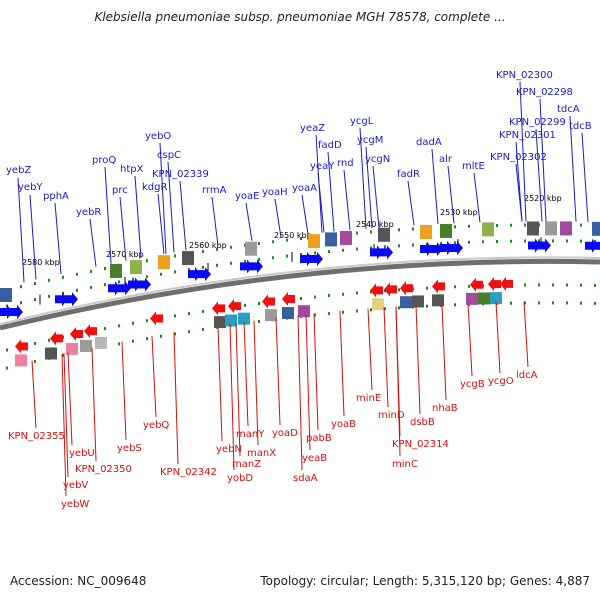  Describe the element at coordinates (250, 434) in the screenshot. I see `gene-label: manY` at that location.